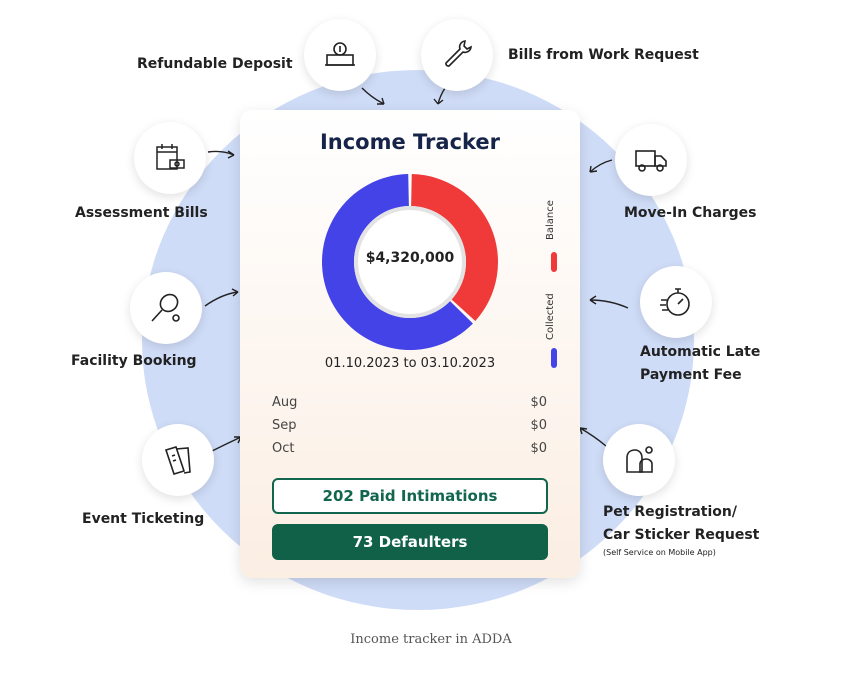  Describe the element at coordinates (550, 316) in the screenshot. I see `legend-collected: Collected` at that location.